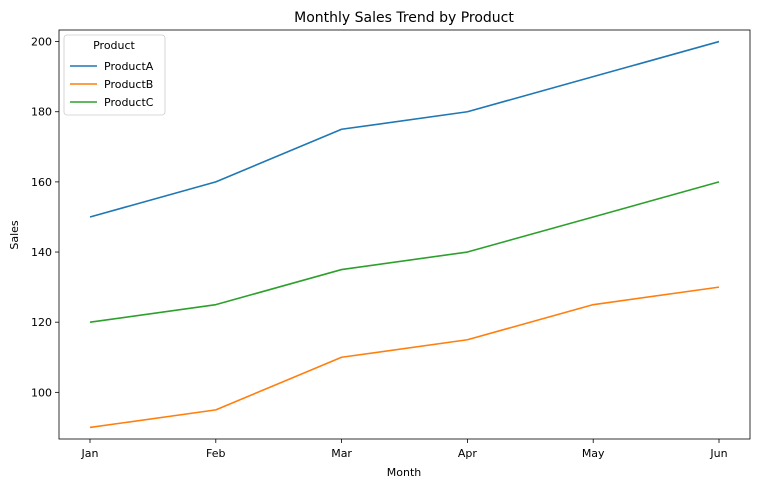 This screenshot has height=486, width=768. I want to click on legend: Product ProductA ProductB ProductC, so click(114, 75).